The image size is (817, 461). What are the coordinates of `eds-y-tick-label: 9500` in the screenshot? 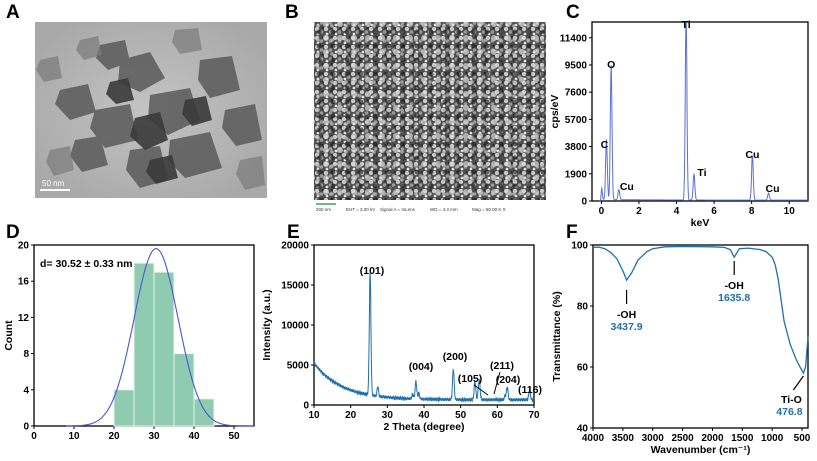 It's located at (576, 65).